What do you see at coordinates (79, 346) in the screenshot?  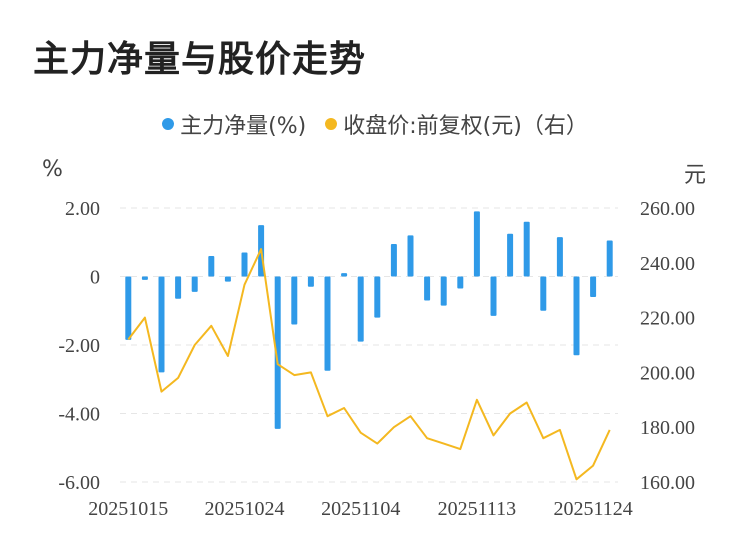 I see `left-tick-label: -2.00` at bounding box center [79, 346].